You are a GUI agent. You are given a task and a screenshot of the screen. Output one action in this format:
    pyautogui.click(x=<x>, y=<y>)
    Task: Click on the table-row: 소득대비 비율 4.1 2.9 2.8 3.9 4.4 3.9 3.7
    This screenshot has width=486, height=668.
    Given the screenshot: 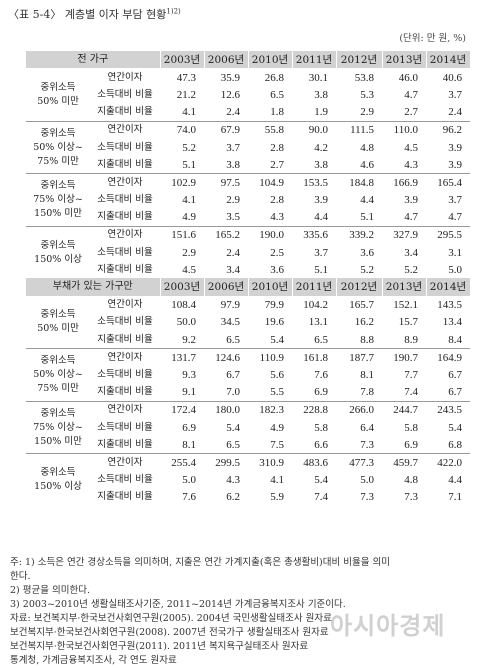 What is the action you would take?
    pyautogui.click(x=248, y=200)
    